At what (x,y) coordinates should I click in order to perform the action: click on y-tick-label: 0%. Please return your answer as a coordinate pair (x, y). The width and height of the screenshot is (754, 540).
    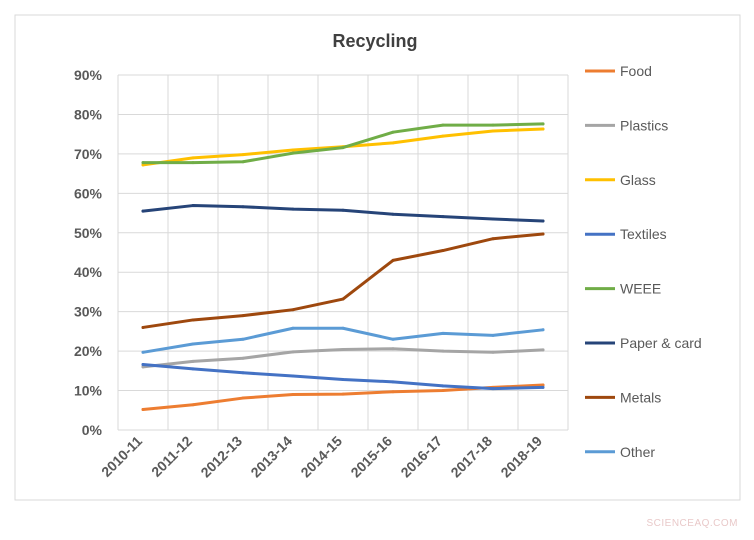
    Looking at the image, I should click on (92, 430).